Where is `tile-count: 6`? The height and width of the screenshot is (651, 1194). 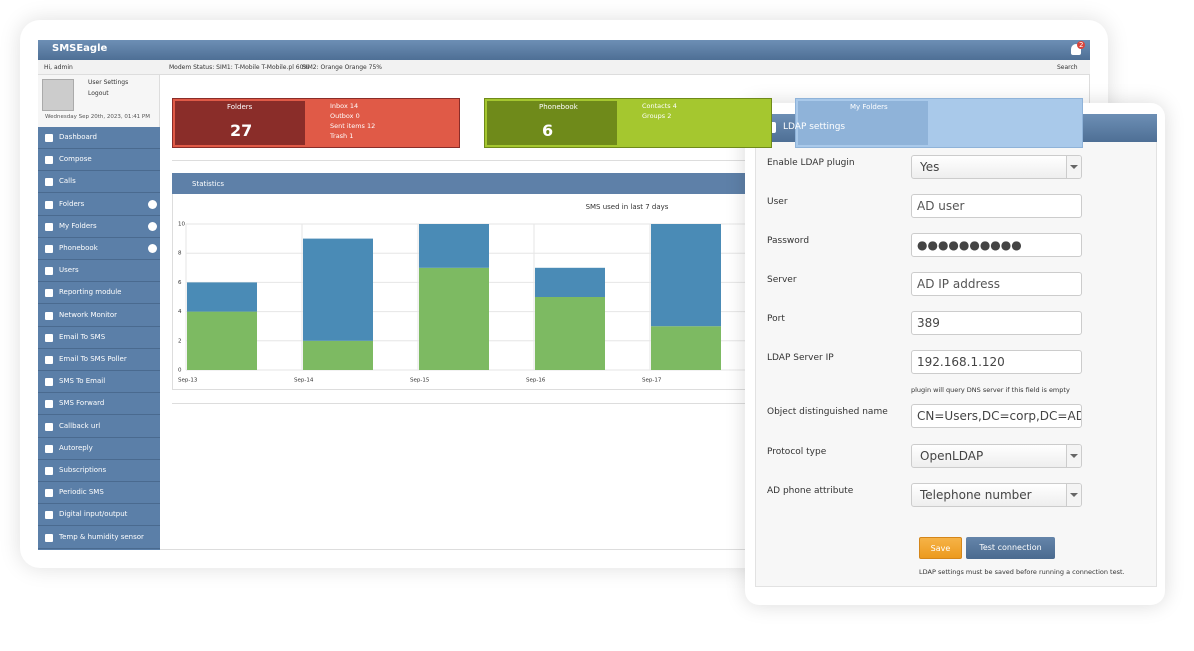
tile-count: 6 is located at coordinates (548, 130).